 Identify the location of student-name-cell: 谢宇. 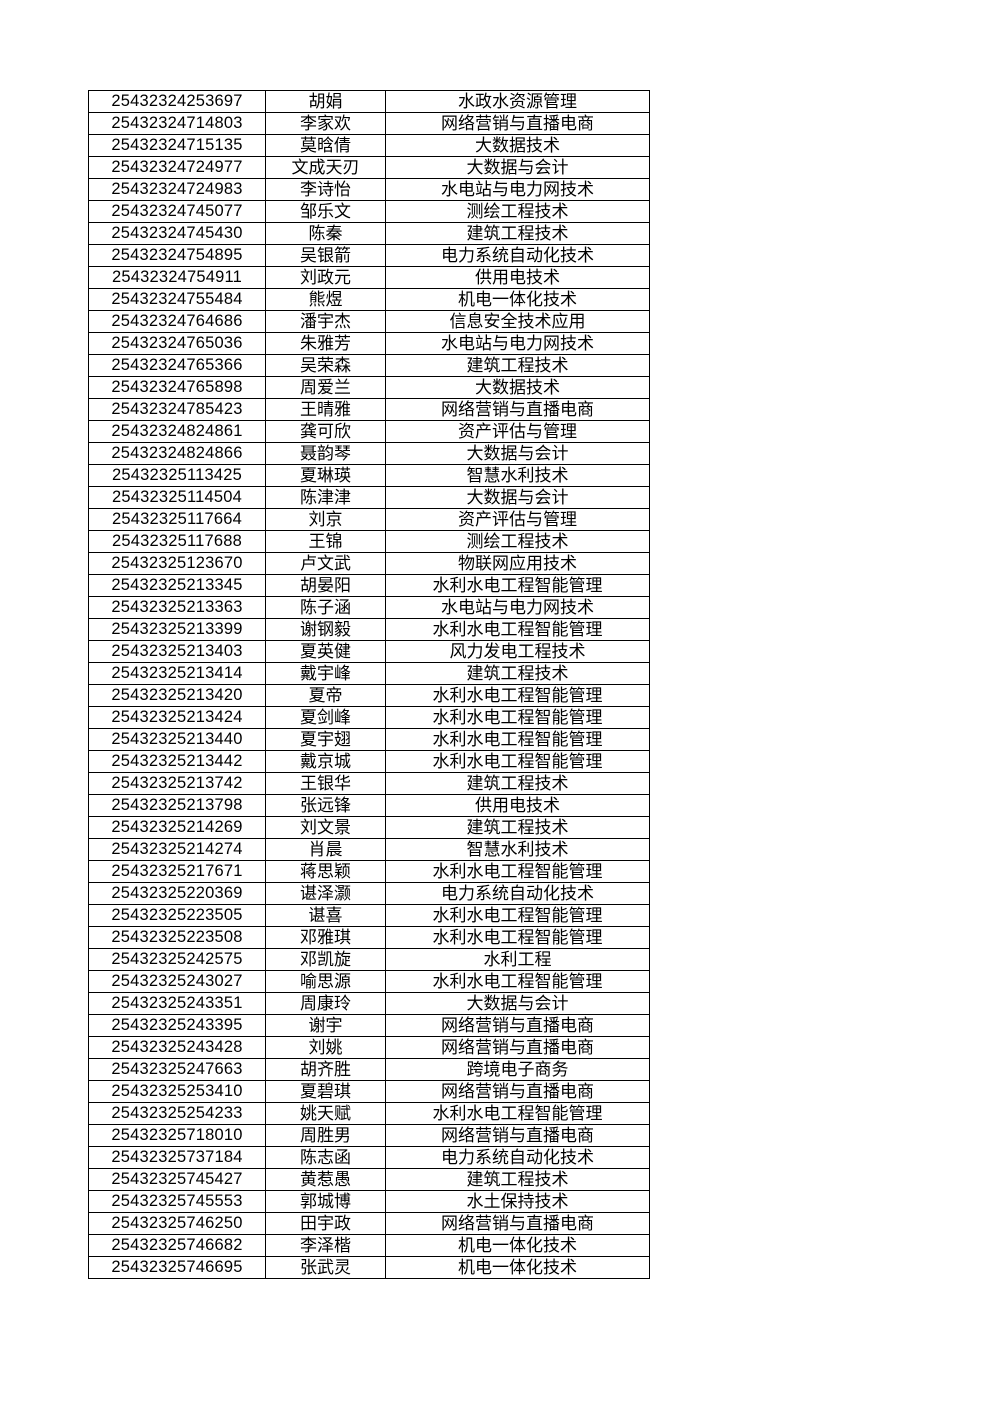
(325, 1025).